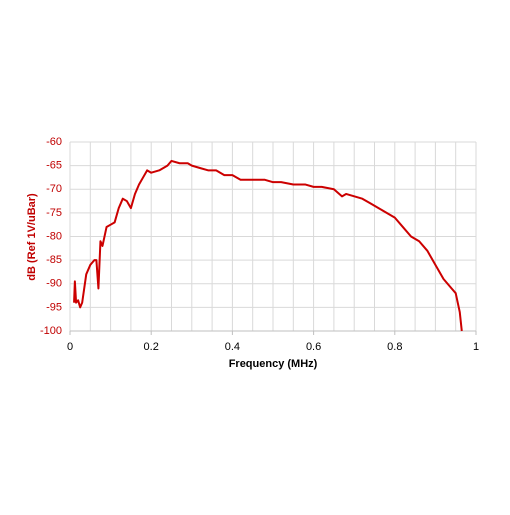  Describe the element at coordinates (70, 347) in the screenshot. I see `x-tick-label: 0` at that location.